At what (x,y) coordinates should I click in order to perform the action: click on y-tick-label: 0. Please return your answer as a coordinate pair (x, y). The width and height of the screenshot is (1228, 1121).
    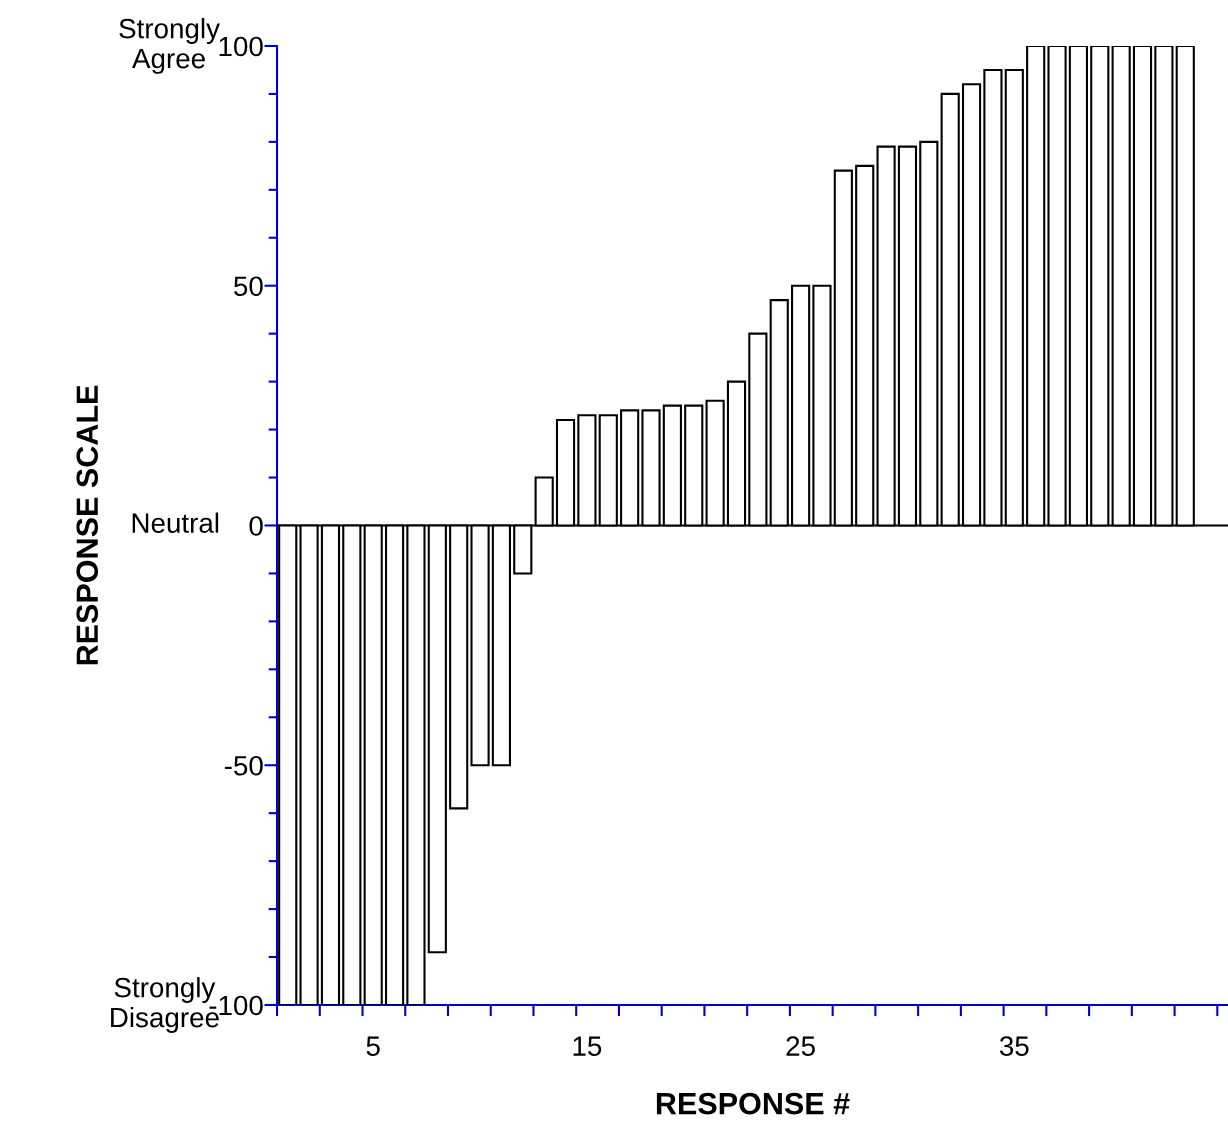
    Looking at the image, I should click on (256, 526).